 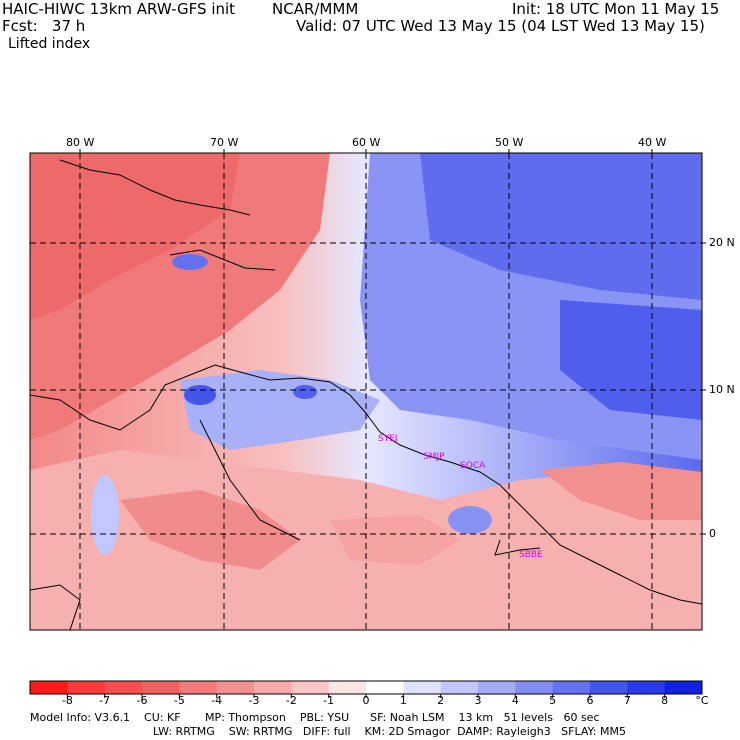 What do you see at coordinates (722, 242) in the screenshot?
I see `lat-label: 20 N` at bounding box center [722, 242].